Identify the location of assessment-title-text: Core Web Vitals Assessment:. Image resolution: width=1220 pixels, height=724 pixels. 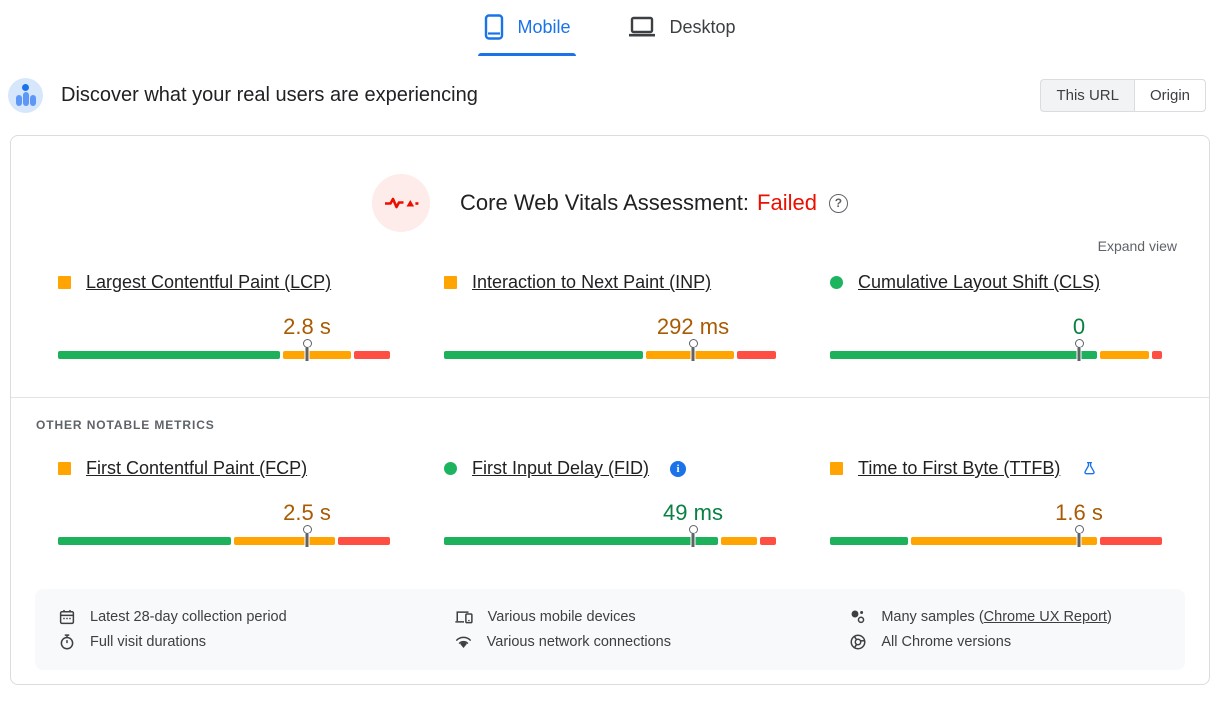
(605, 202).